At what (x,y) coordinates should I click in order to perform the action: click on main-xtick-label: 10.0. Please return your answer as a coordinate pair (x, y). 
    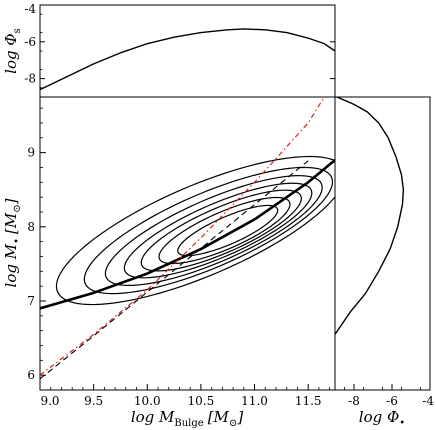
    Looking at the image, I should click on (147, 401).